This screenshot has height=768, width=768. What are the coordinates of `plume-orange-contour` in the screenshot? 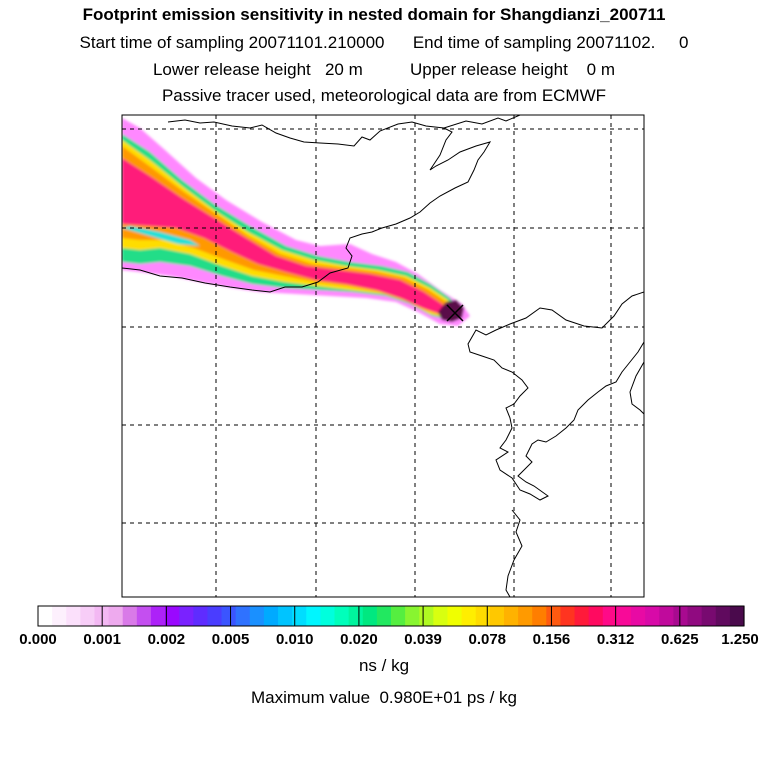 It's located at (288, 231).